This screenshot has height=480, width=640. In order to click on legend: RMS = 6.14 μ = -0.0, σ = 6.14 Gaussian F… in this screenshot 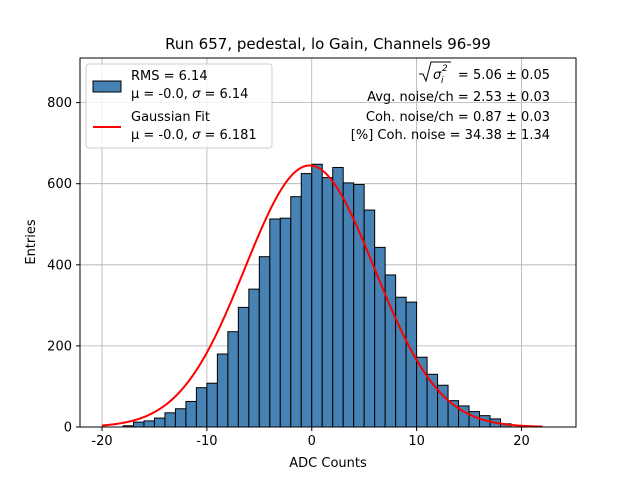, I will do `click(179, 106)`.